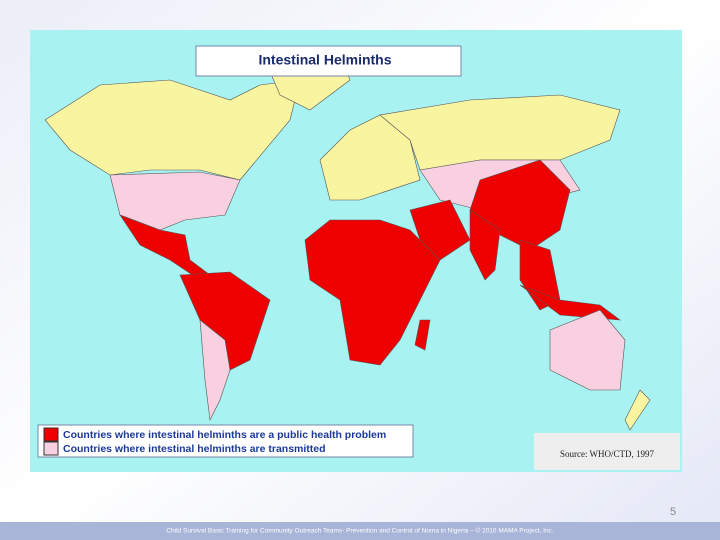 The image size is (720, 540). I want to click on footer-bar, so click(360, 531).